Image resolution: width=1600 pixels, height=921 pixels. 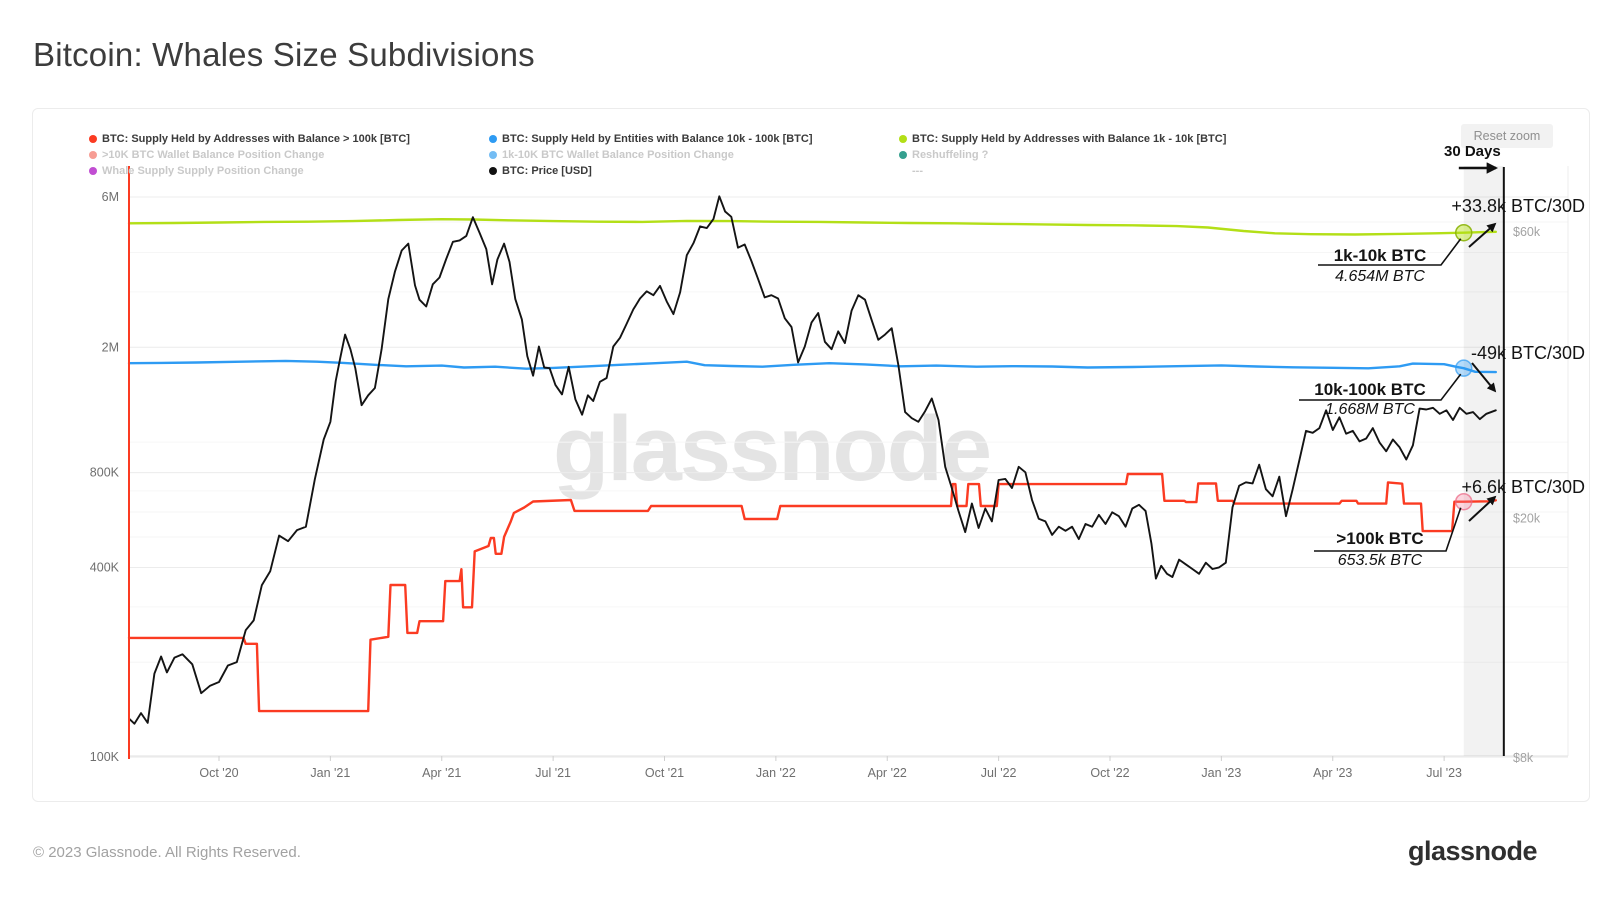 What do you see at coordinates (1463, 501) in the screenshot?
I see `marker-30d-supply-over-100k` at bounding box center [1463, 501].